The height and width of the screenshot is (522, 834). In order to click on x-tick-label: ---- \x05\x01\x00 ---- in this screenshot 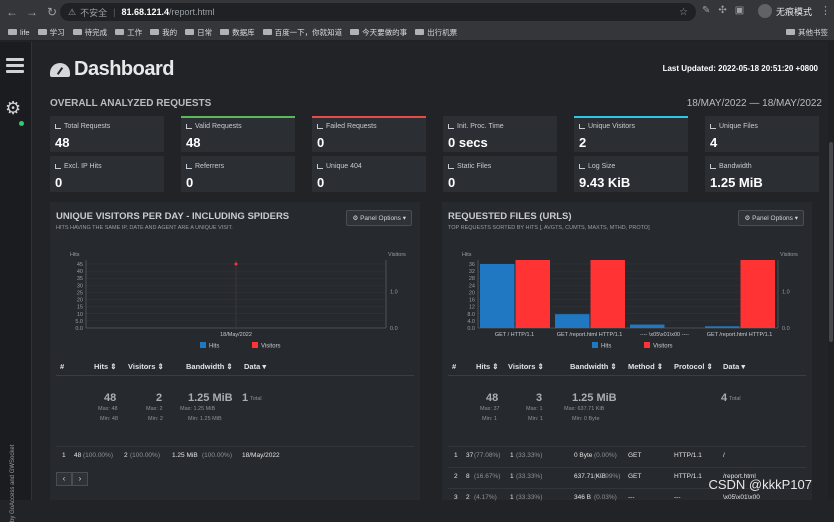, I will do `click(664, 335)`.